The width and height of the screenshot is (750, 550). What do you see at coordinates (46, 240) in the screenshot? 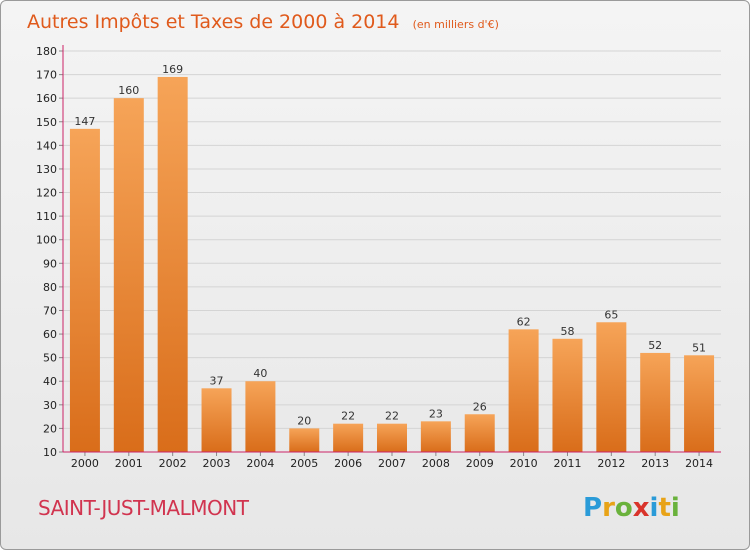
I see `y-tick-label: 100` at bounding box center [46, 240].